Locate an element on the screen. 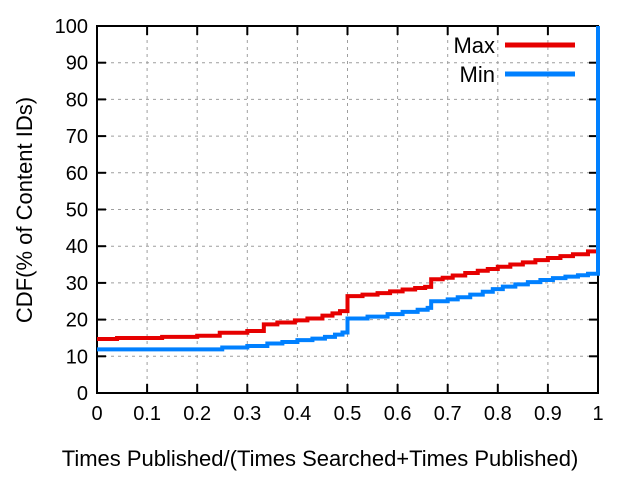 Image resolution: width=640 pixels, height=480 pixels. x-tick-label: 0.6 is located at coordinates (398, 414).